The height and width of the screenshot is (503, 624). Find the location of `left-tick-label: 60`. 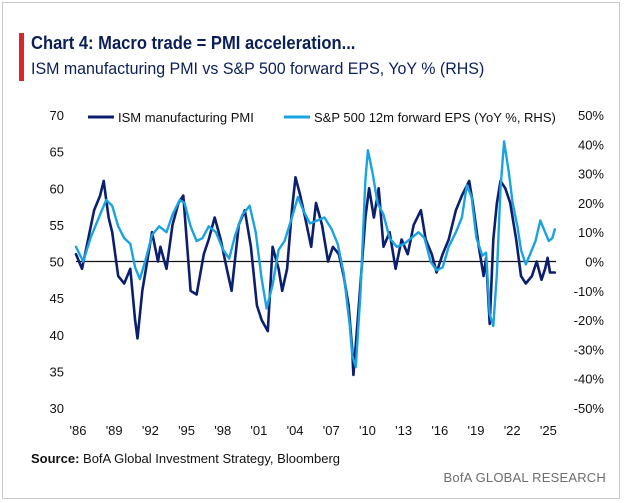

left-tick-label: 60 is located at coordinates (57, 188).